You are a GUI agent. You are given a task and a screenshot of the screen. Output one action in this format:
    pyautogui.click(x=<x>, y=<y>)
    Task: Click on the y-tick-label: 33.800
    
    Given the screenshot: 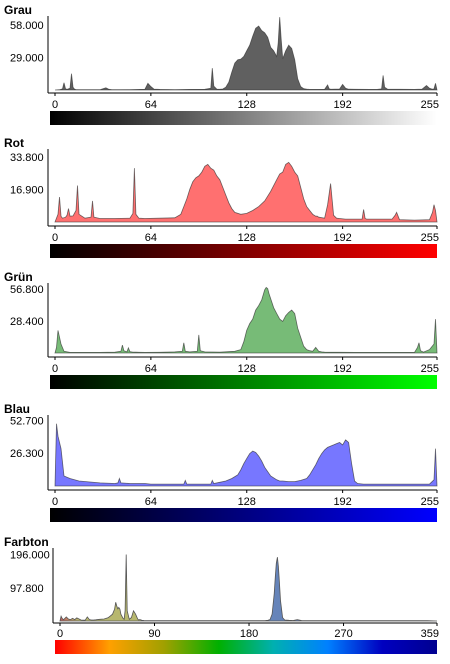 What is the action you would take?
    pyautogui.click(x=27, y=158)
    